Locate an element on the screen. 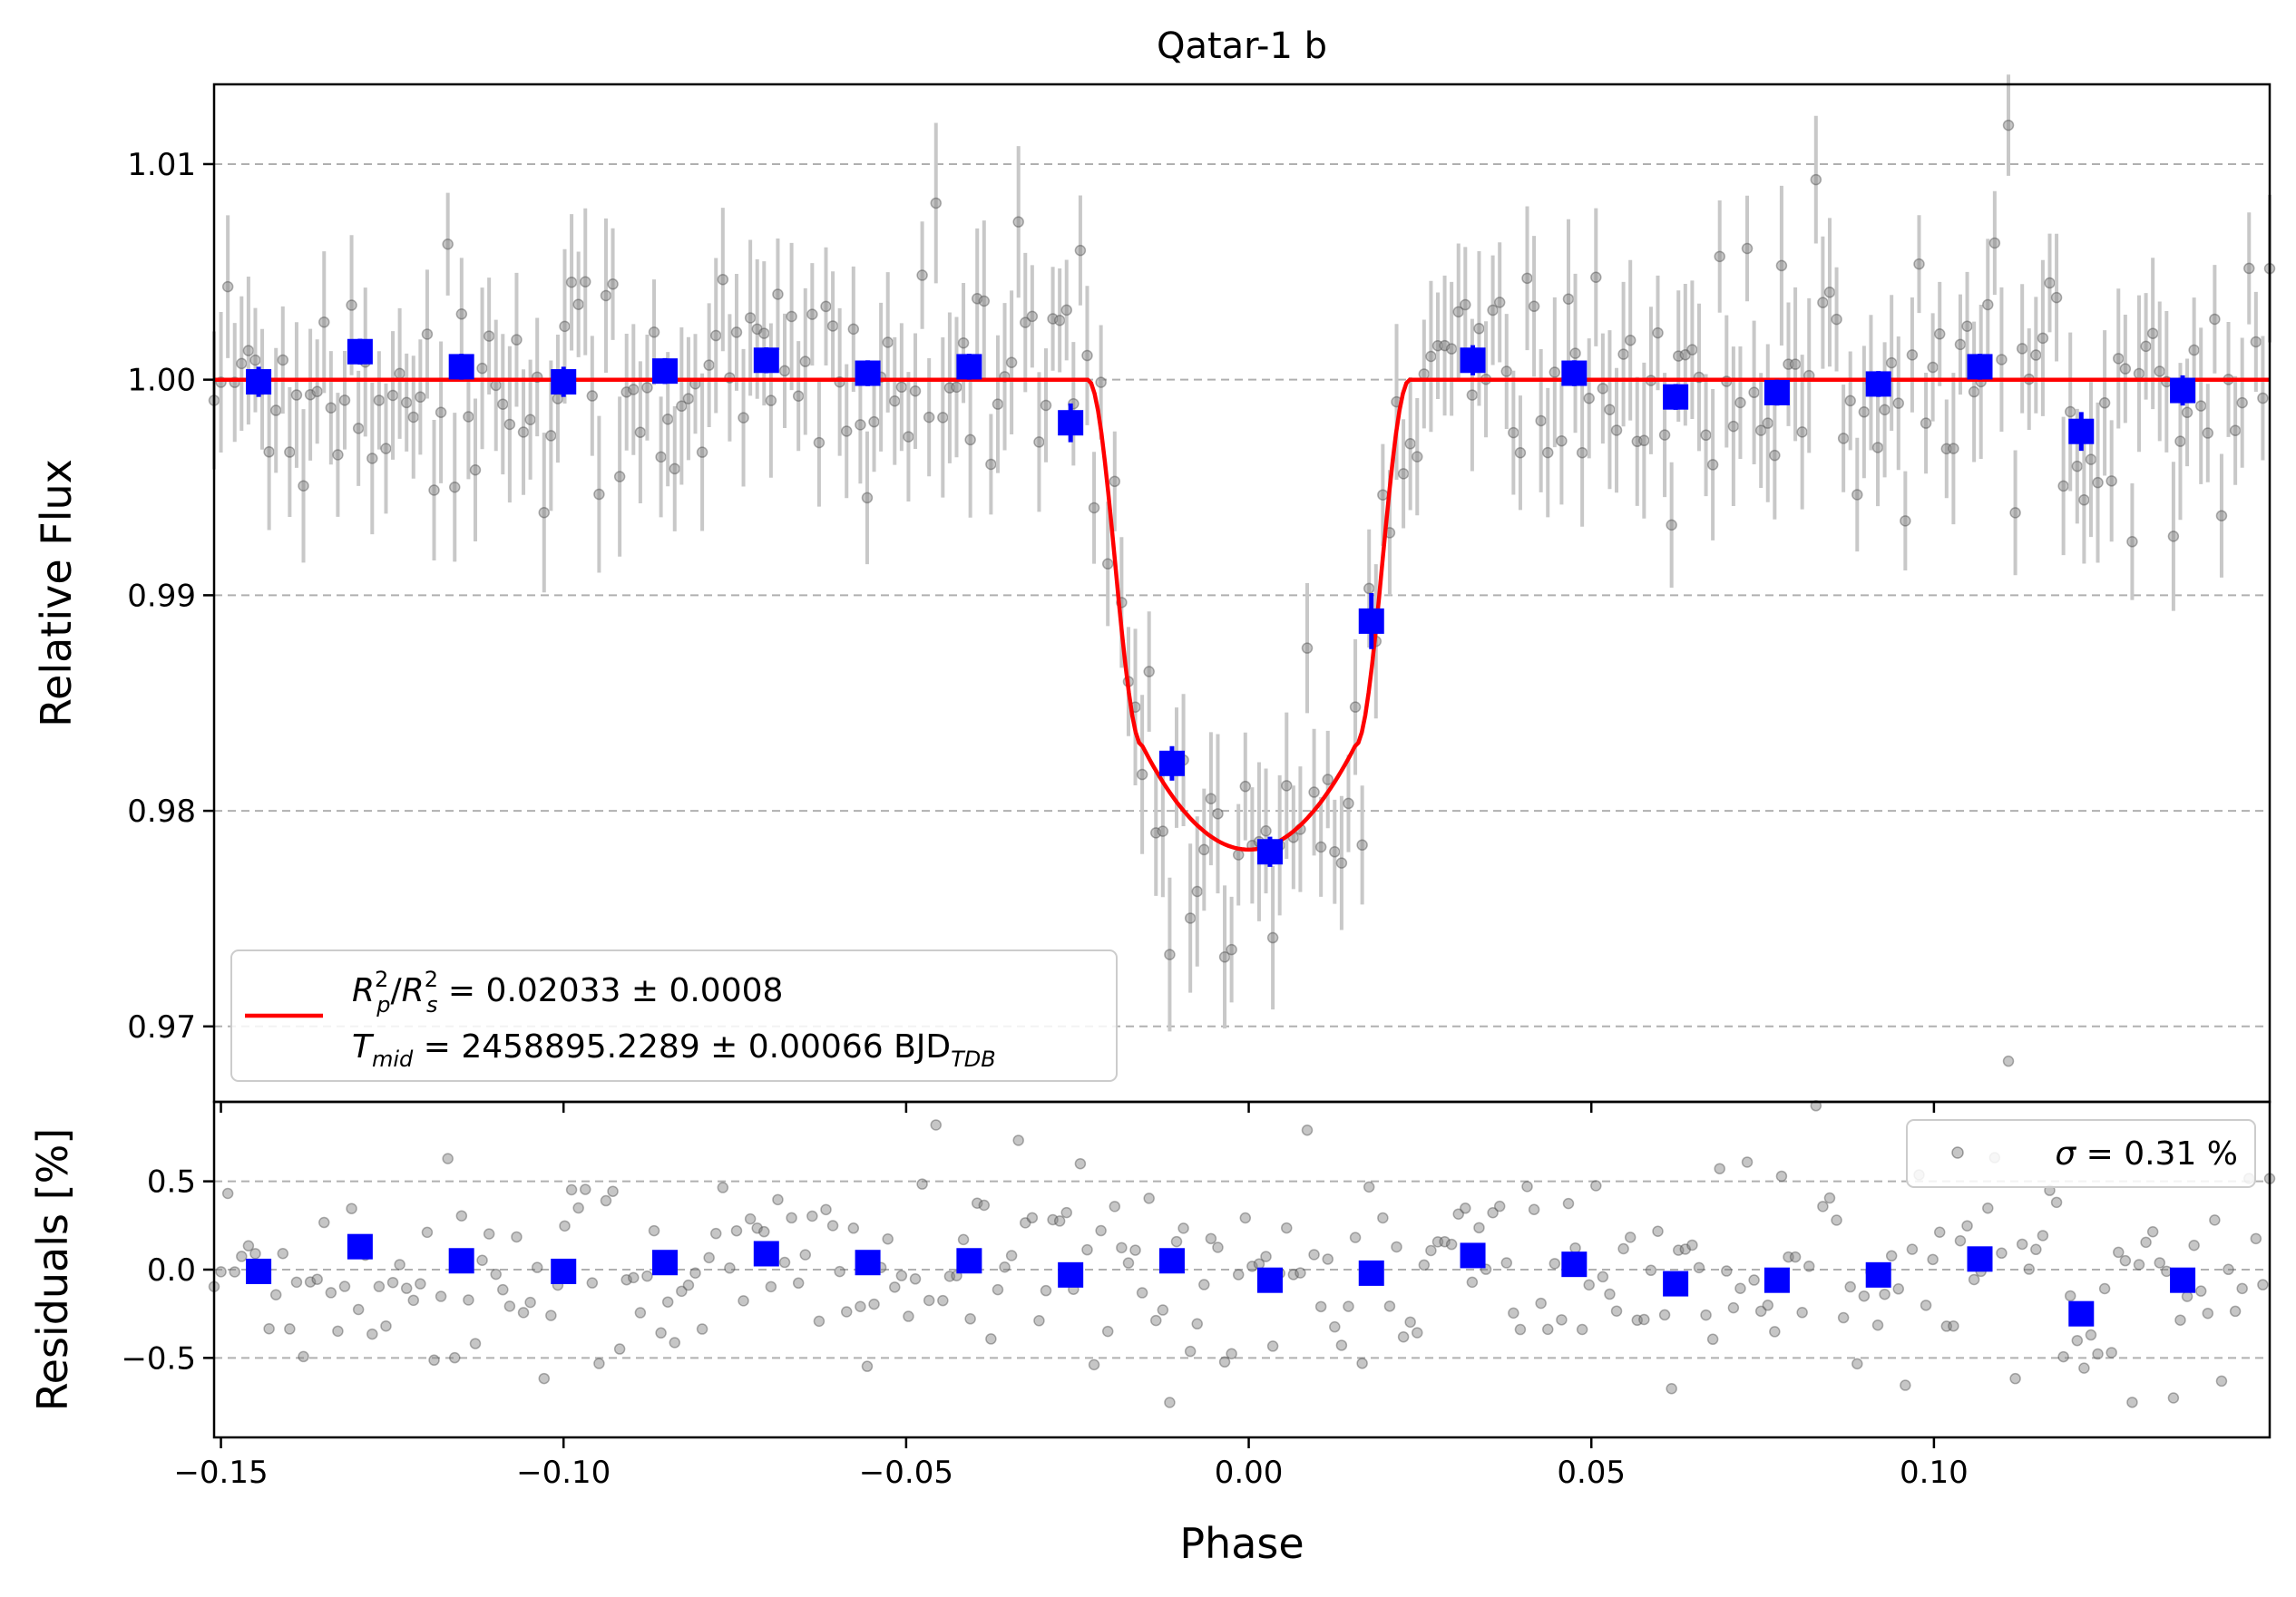 Image resolution: width=2296 pixels, height=1597 pixels. main-y-ticks: 0.97 0.98 0.99 1.00 1.01 is located at coordinates (170, 596).